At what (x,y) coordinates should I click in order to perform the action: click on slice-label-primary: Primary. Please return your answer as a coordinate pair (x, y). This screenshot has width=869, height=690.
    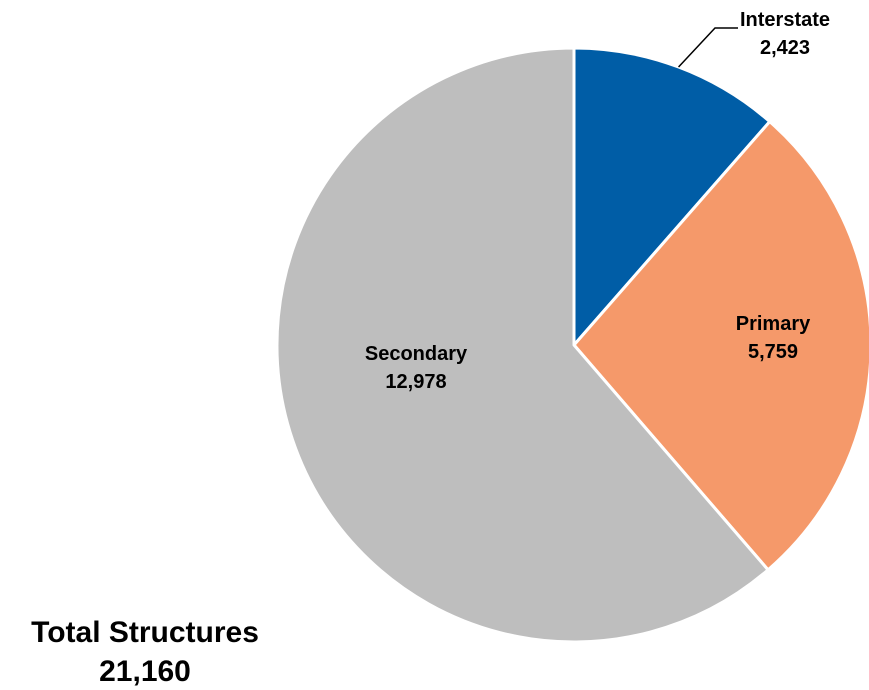
    Looking at the image, I should click on (773, 324).